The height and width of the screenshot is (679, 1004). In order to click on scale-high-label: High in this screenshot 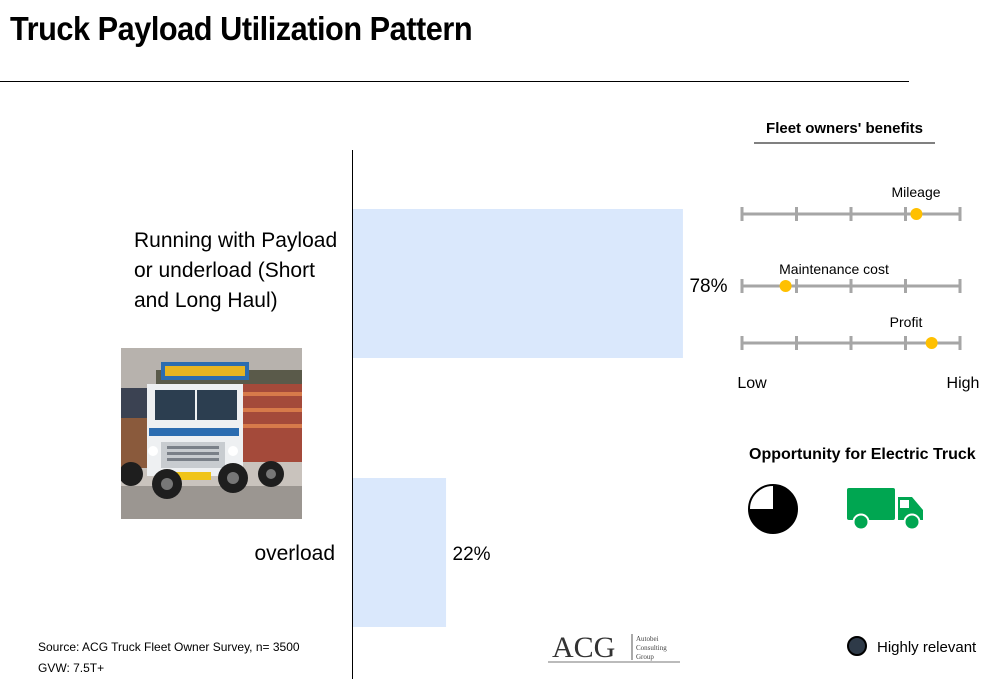, I will do `click(963, 383)`.